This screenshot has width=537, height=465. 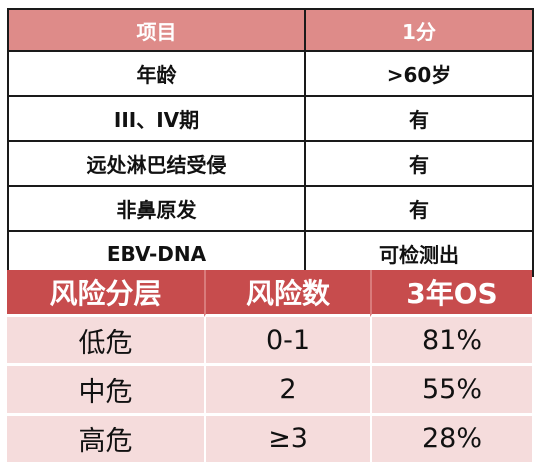 I want to click on risk-header-count: 风险数, so click(x=287, y=294).